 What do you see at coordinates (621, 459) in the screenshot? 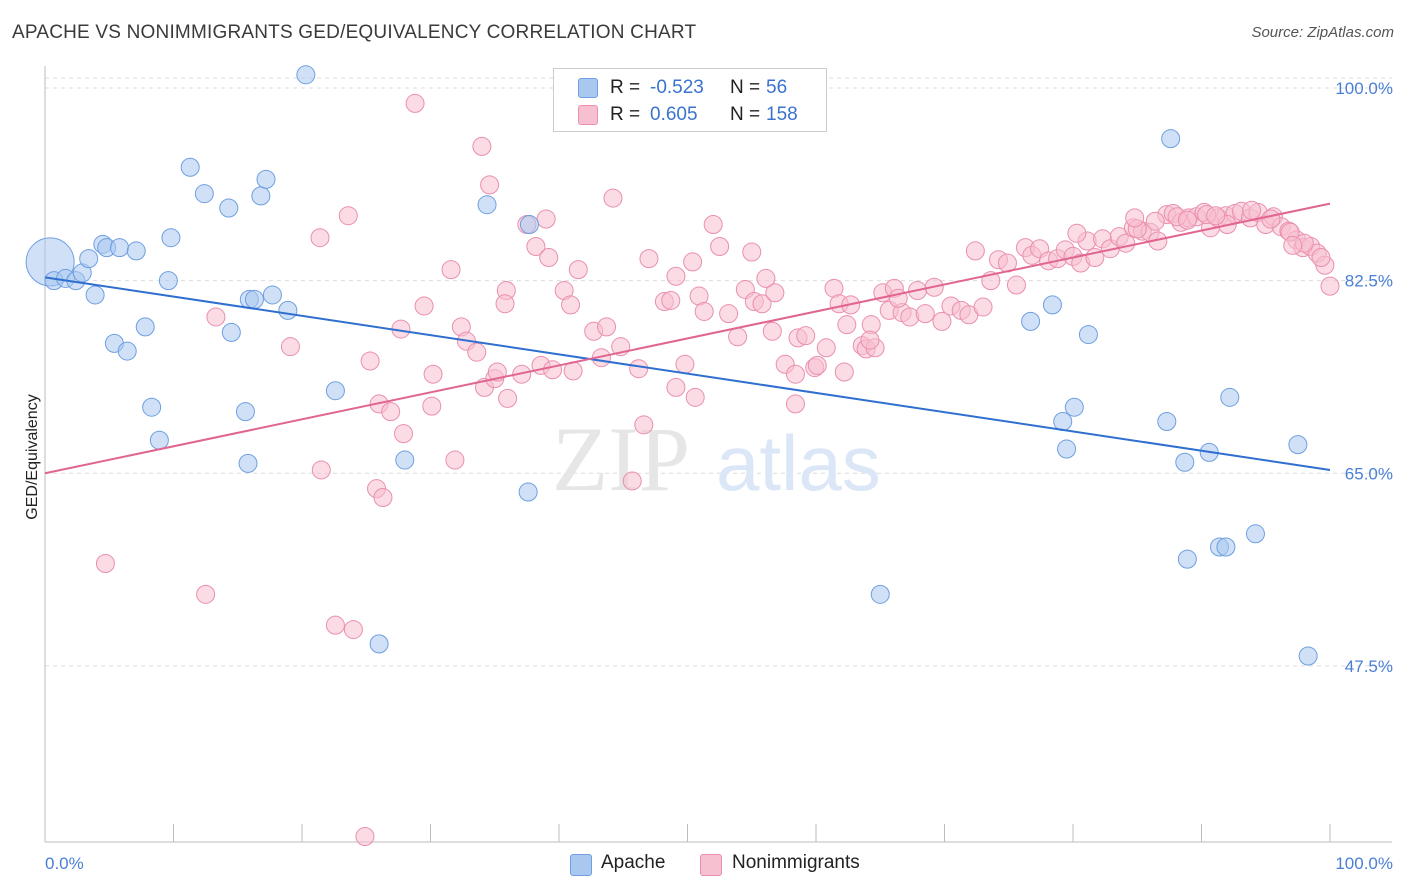
I see `watermark-zip: ZIP` at bounding box center [621, 459].